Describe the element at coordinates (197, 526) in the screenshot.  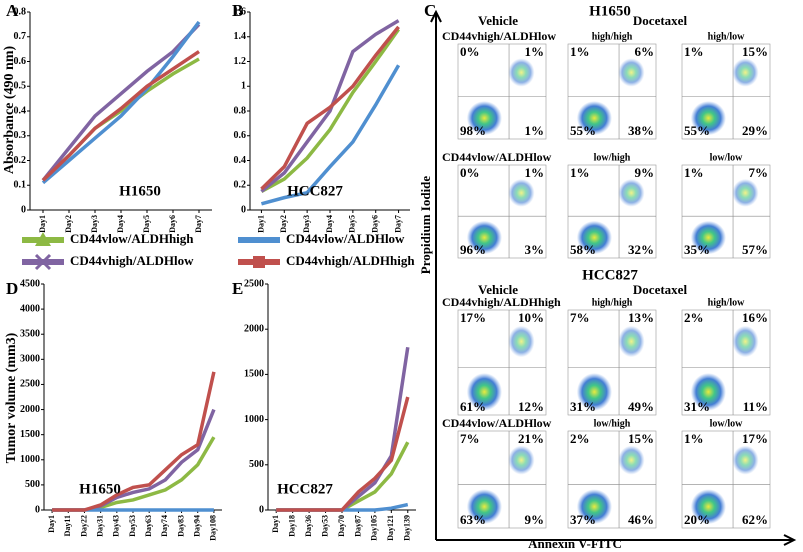
I see `x-tick-label: Day94` at that location.